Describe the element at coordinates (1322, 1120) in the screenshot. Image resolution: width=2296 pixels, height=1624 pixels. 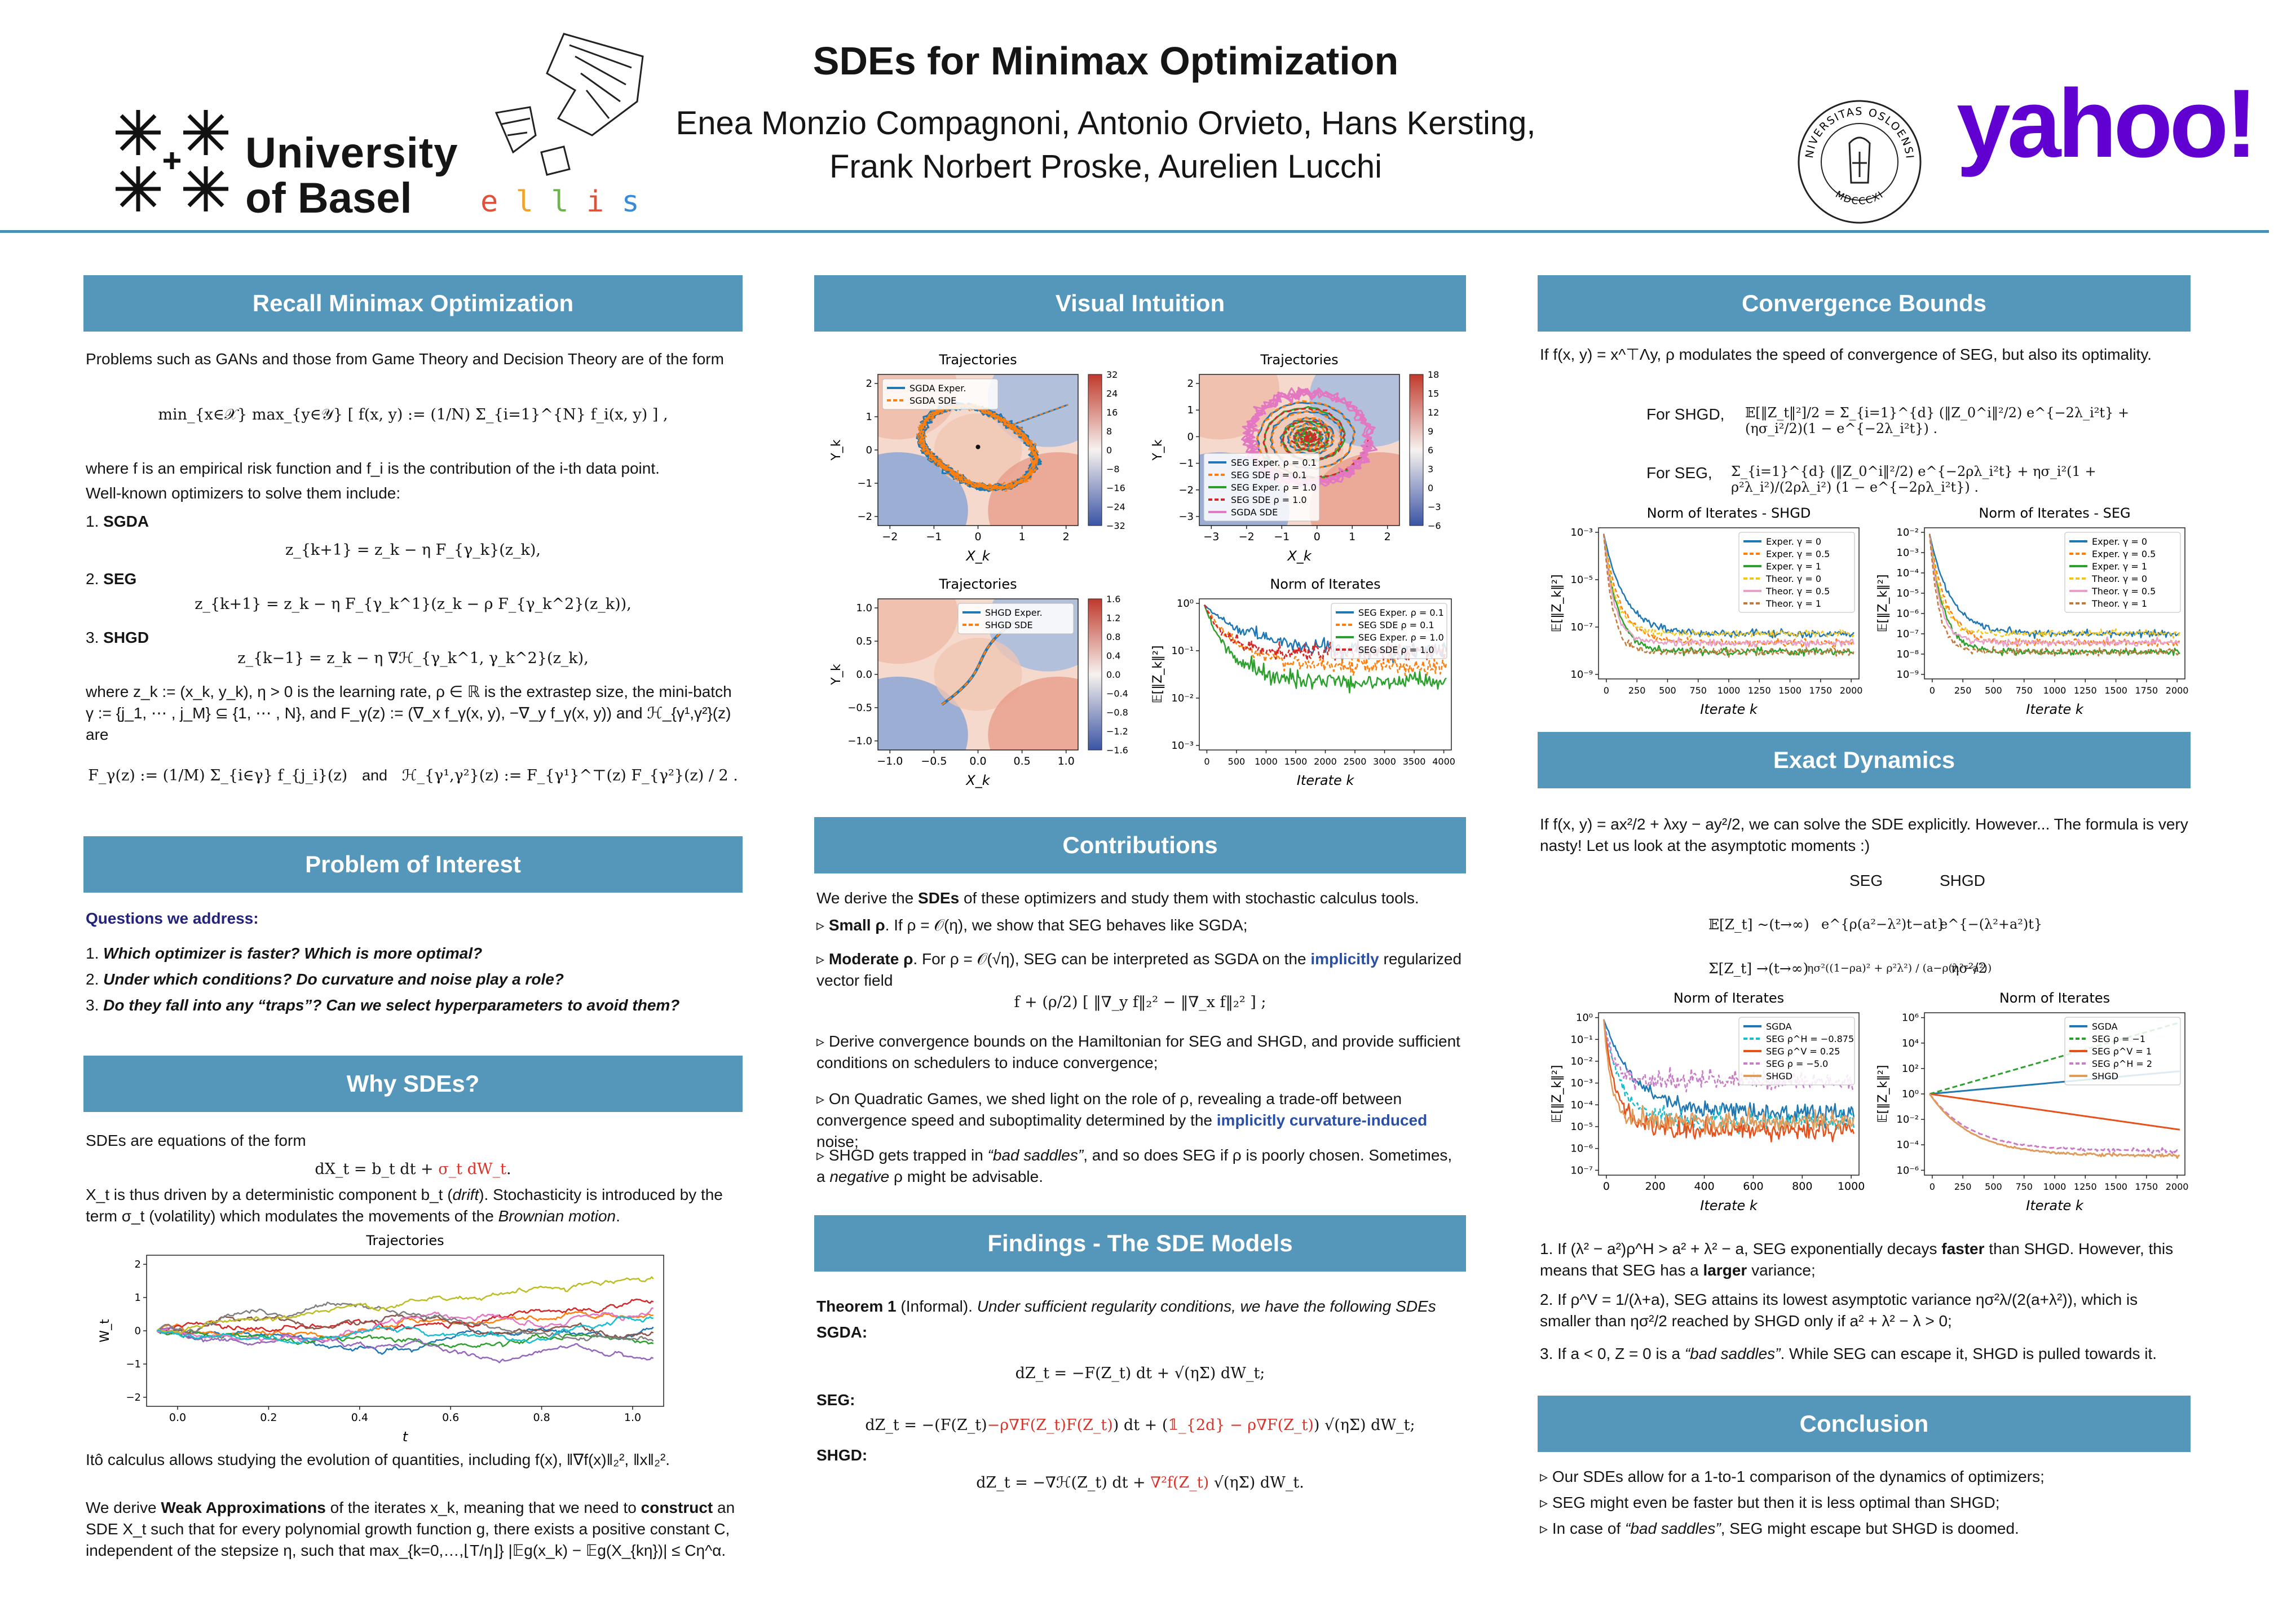
I see `text: implicitly curvature-induced` at that location.